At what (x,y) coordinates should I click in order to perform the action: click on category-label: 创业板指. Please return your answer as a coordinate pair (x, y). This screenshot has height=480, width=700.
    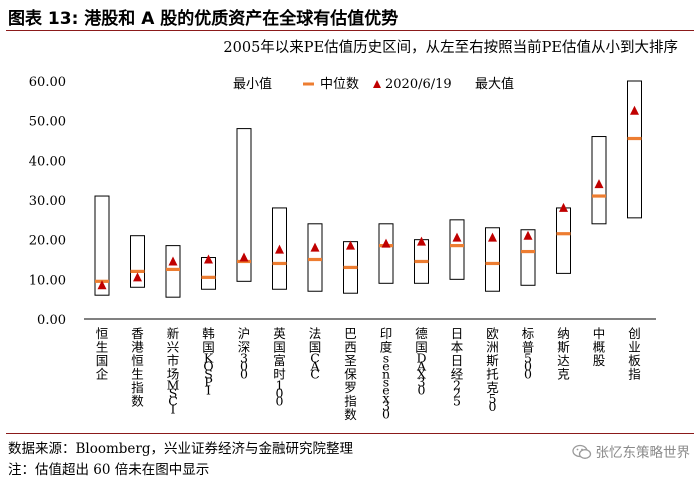
    Looking at the image, I should click on (634, 354).